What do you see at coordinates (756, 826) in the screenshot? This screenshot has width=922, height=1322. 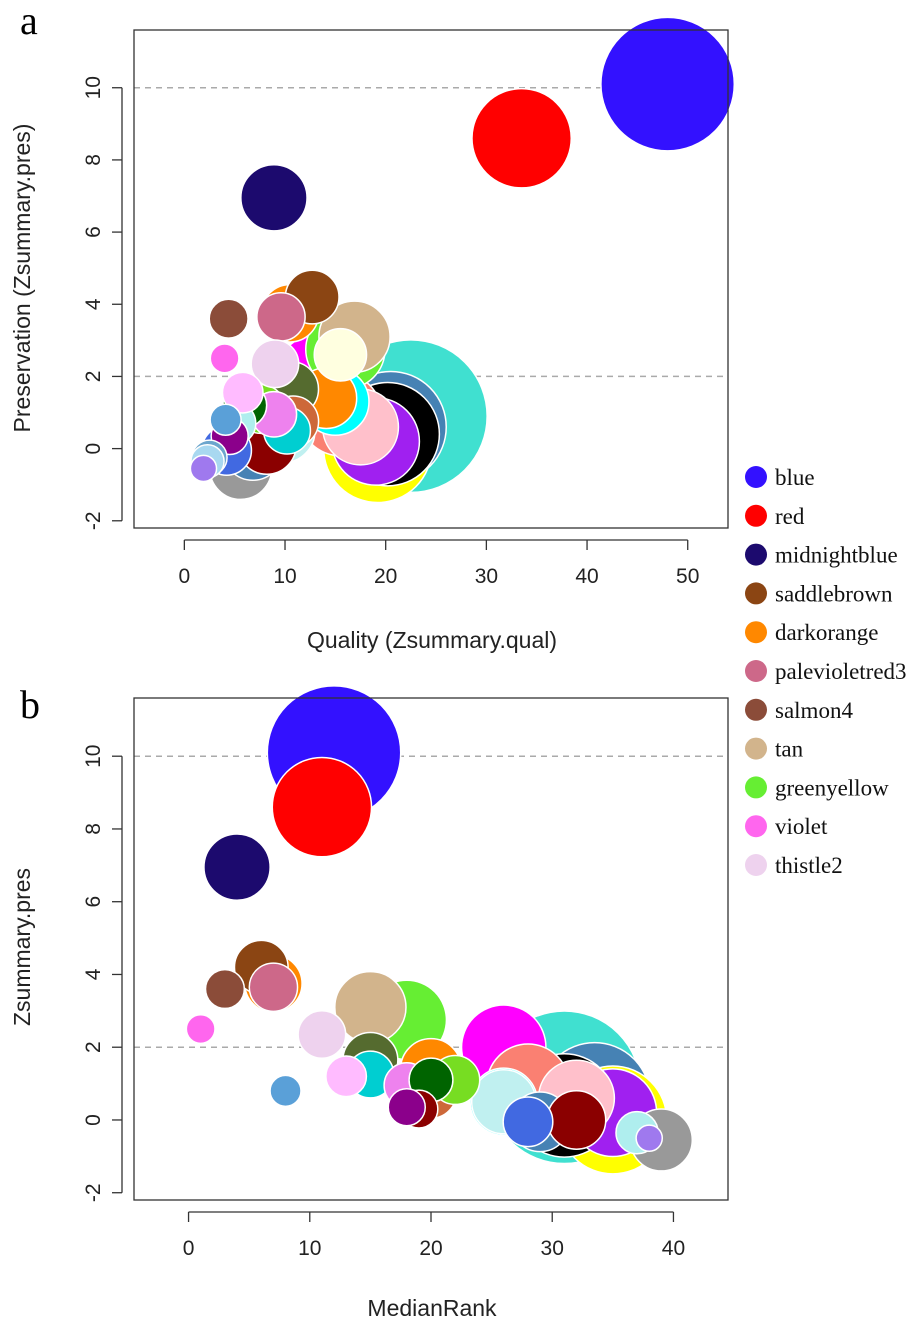 I see `legend-swatch-violet` at bounding box center [756, 826].